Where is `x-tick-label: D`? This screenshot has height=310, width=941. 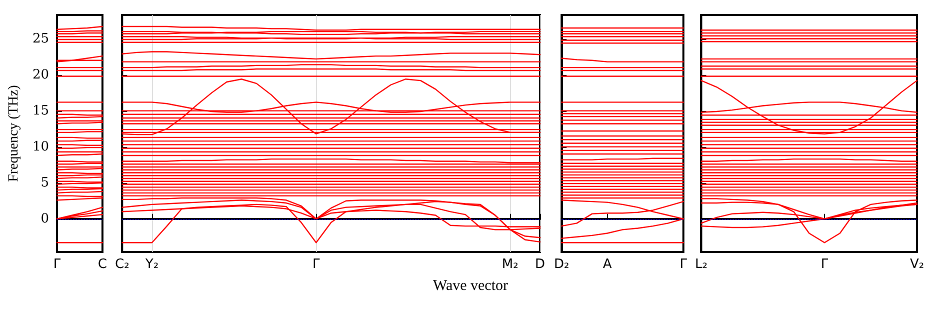 x-tick-label: D is located at coordinates (540, 264).